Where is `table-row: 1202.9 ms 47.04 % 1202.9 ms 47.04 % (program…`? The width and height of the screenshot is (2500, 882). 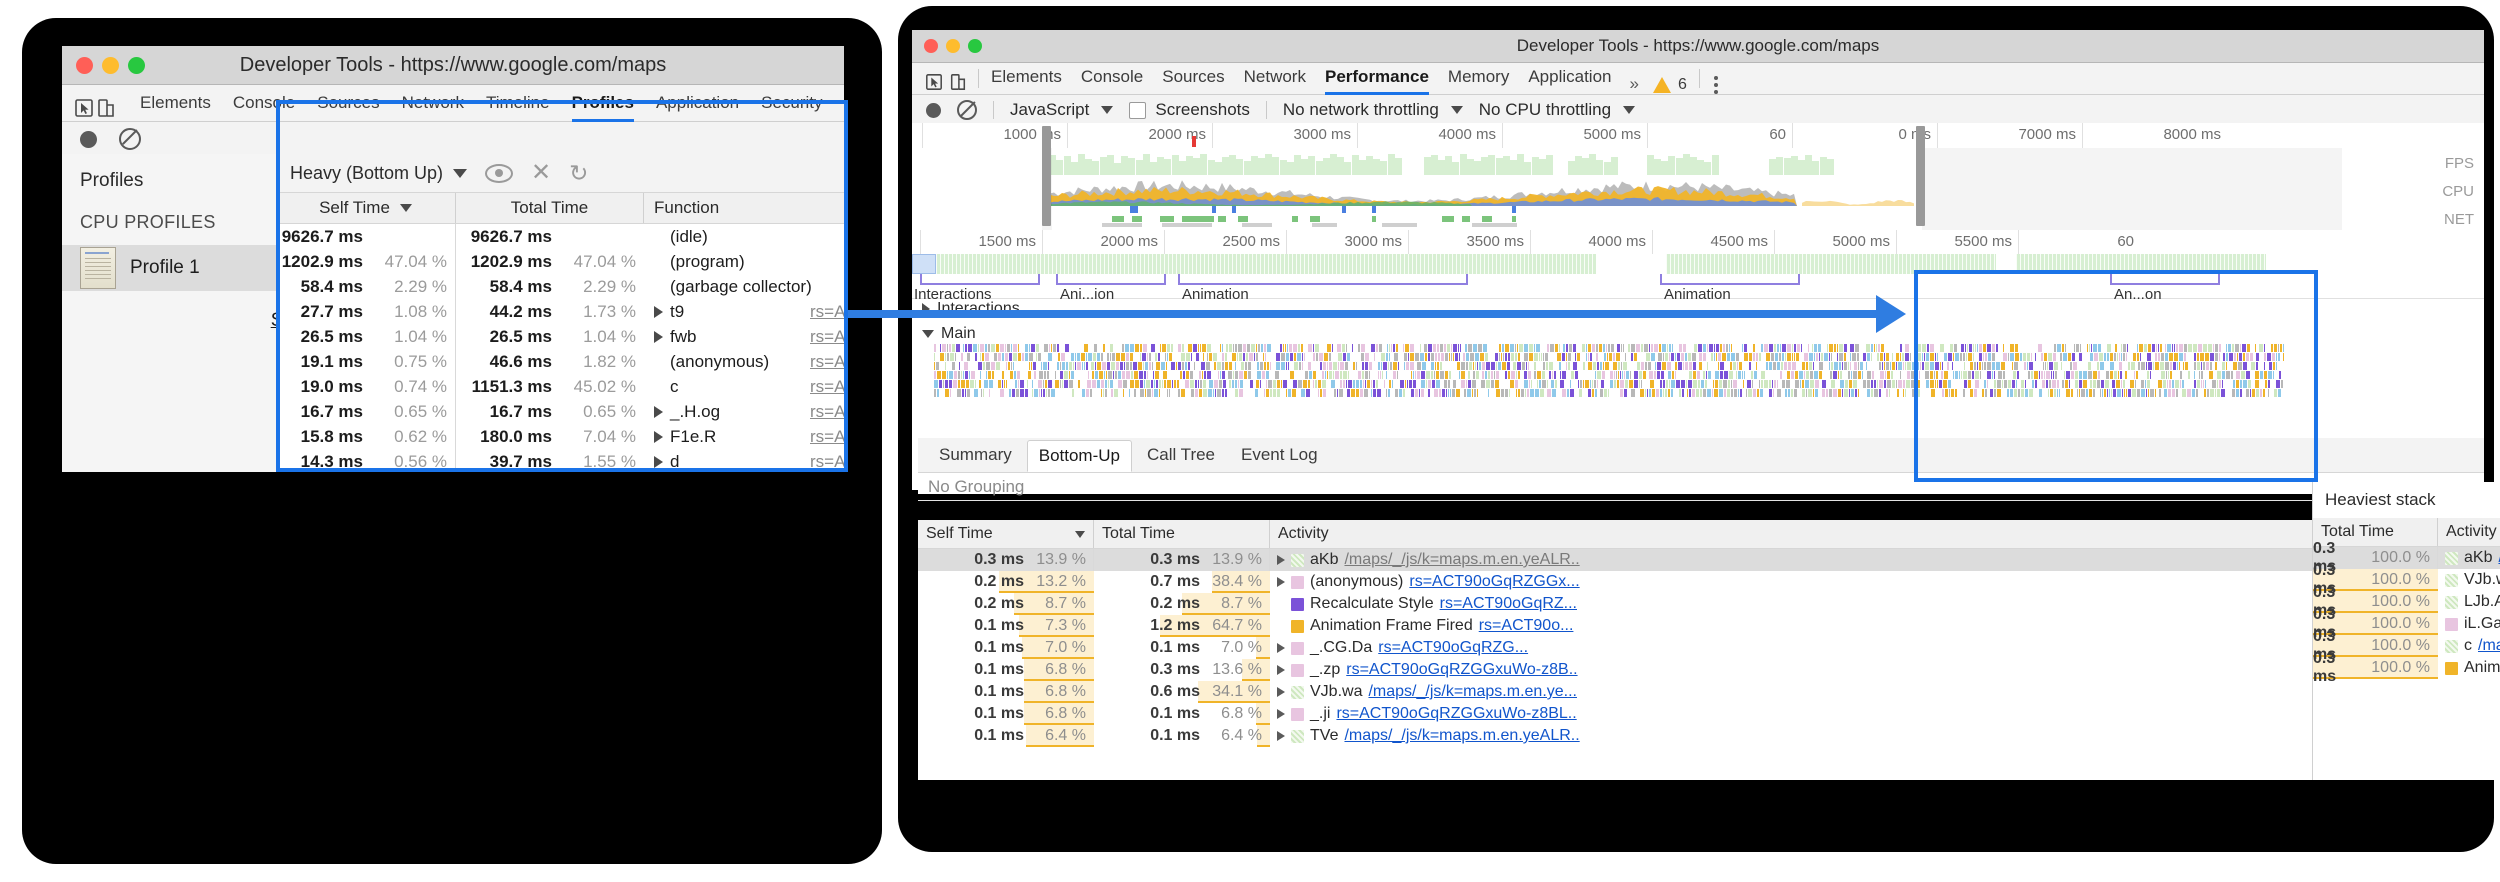
table-row: 1202.9 ms 47.04 % 1202.9 ms 47.04 % (program… is located at coordinates (560, 261).